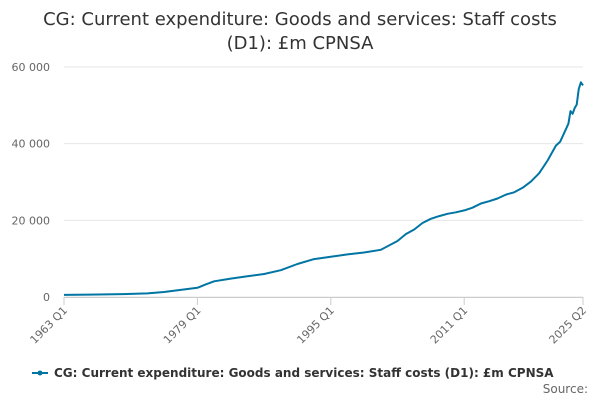 This screenshot has width=600, height=400. Describe the element at coordinates (565, 389) in the screenshot. I see `source-label: Source:` at that location.